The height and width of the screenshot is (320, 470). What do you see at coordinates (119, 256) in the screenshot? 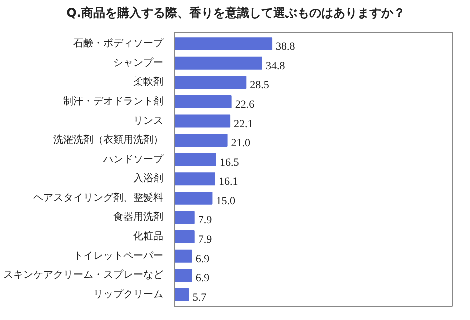
I see `y-tick-label: トイレットペーパー` at bounding box center [119, 256].